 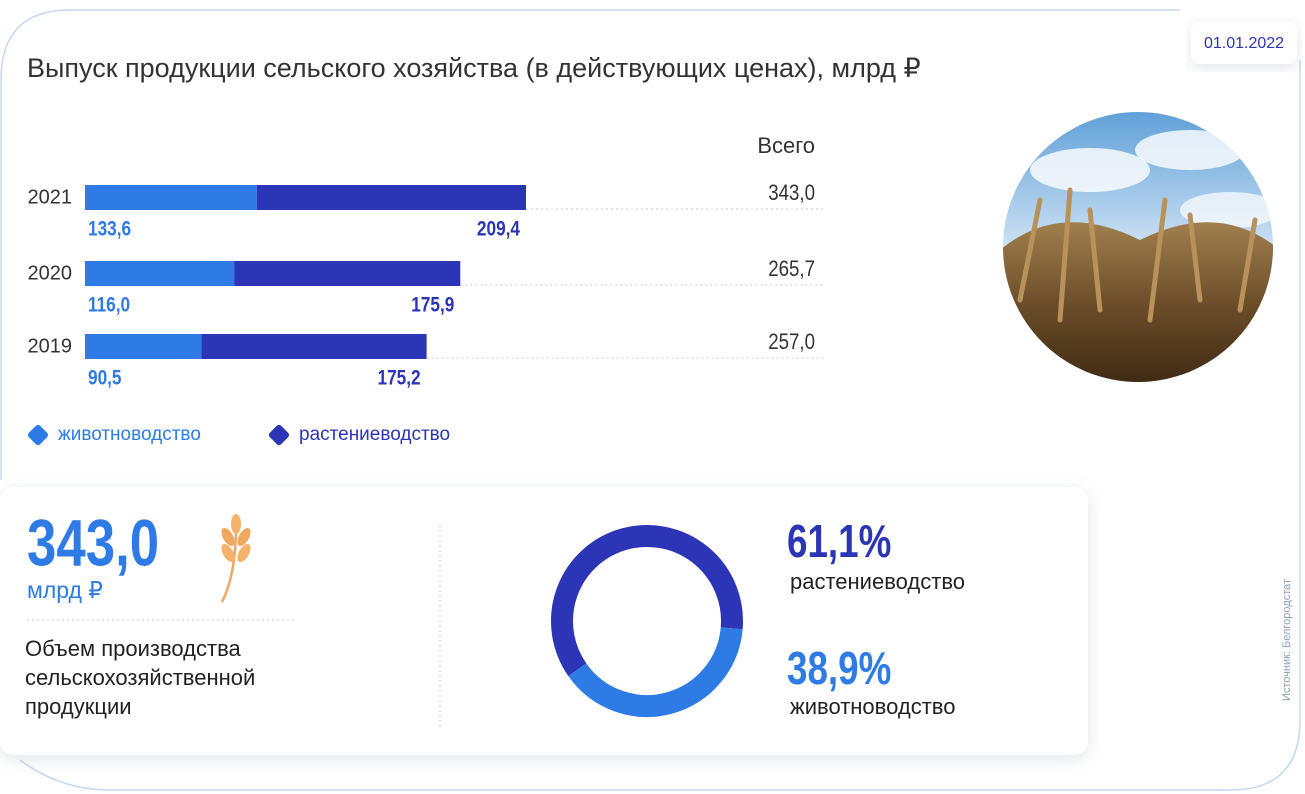 What do you see at coordinates (872, 706) in the screenshot?
I see `pie-category-label: животноводство` at bounding box center [872, 706].